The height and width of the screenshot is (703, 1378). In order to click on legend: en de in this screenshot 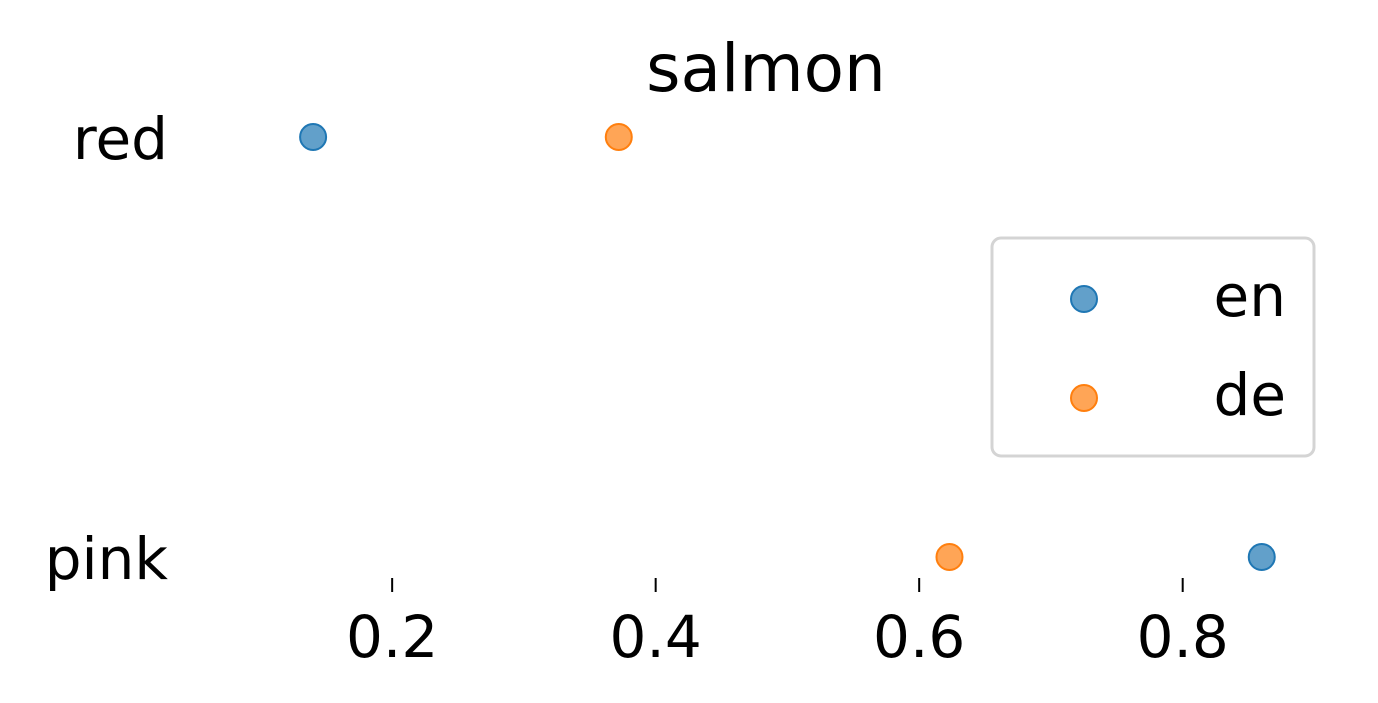, I will do `click(1153, 347)`.